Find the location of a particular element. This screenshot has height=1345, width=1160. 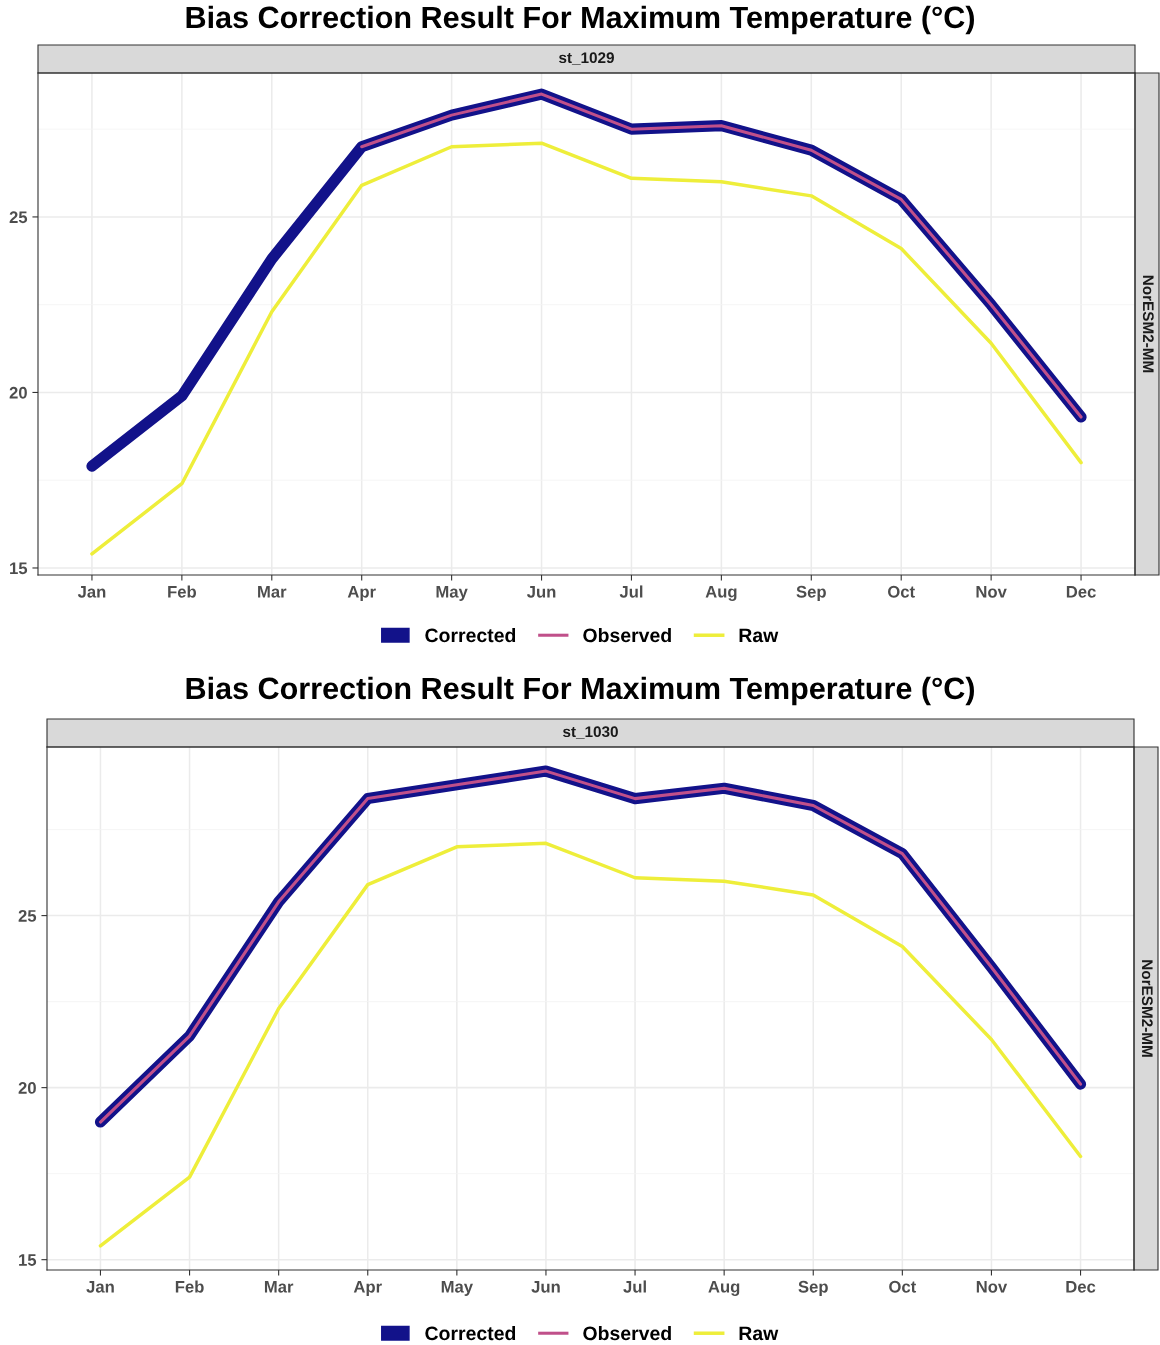

chart-subtitle: st_1029 is located at coordinates (586, 58).